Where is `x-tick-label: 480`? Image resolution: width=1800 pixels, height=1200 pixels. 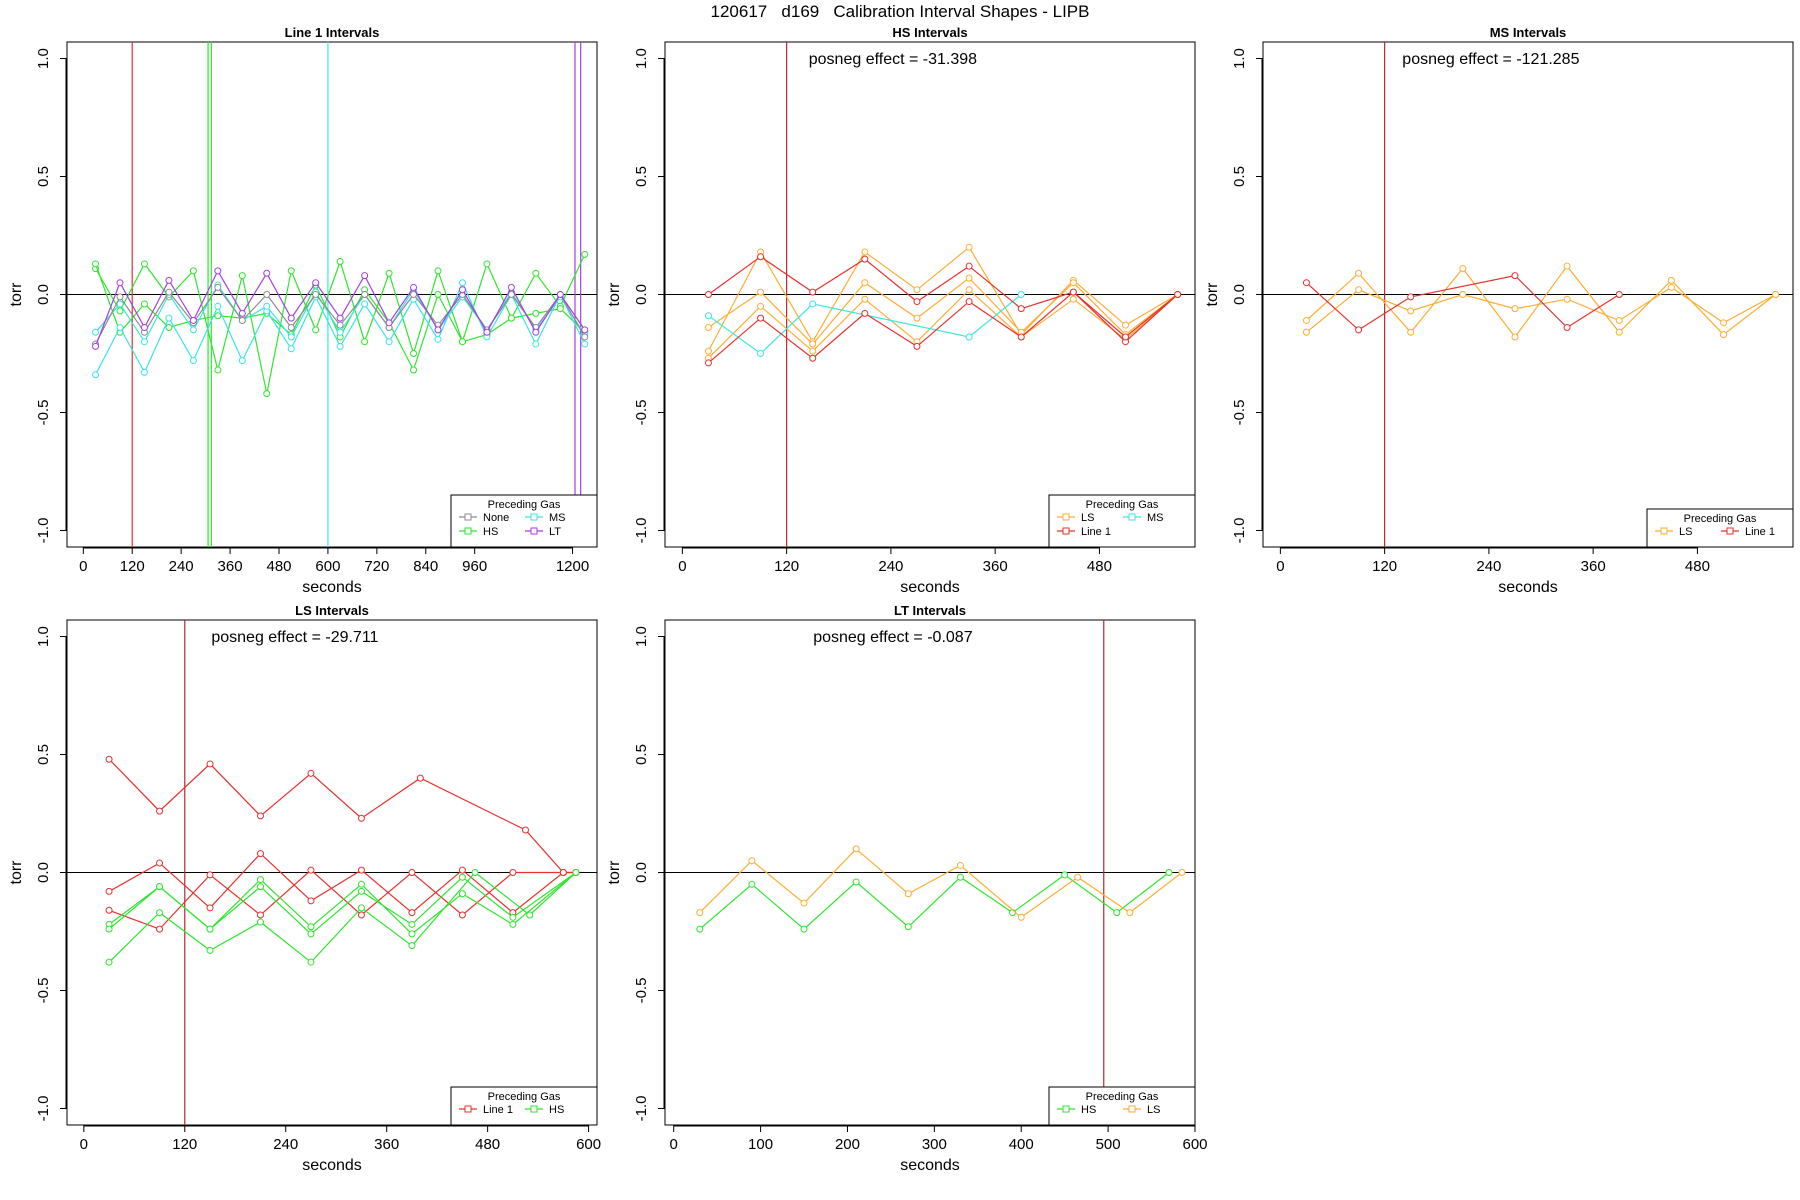
x-tick-label: 480 is located at coordinates (1697, 566).